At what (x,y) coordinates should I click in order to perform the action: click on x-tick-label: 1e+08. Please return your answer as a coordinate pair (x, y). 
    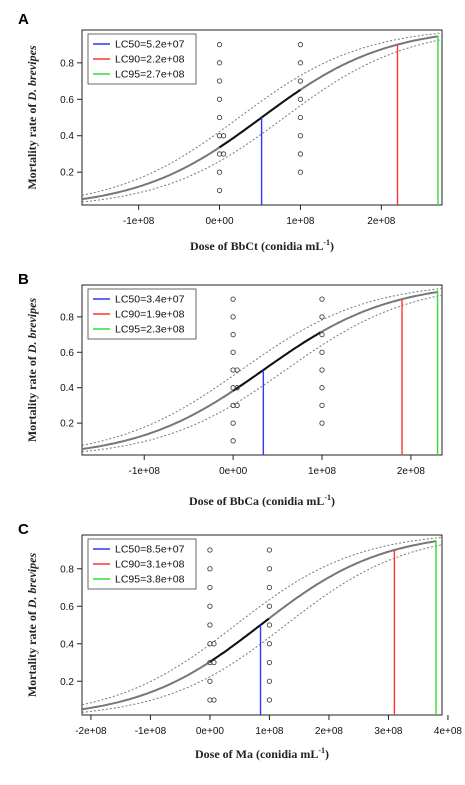
    Looking at the image, I should click on (322, 471).